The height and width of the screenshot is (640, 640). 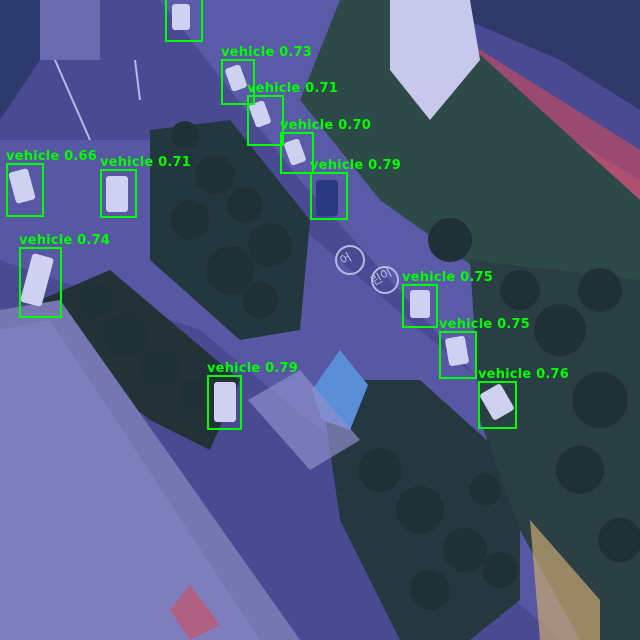 I want to click on detection-label: vehicle 0.73, so click(x=266, y=52).